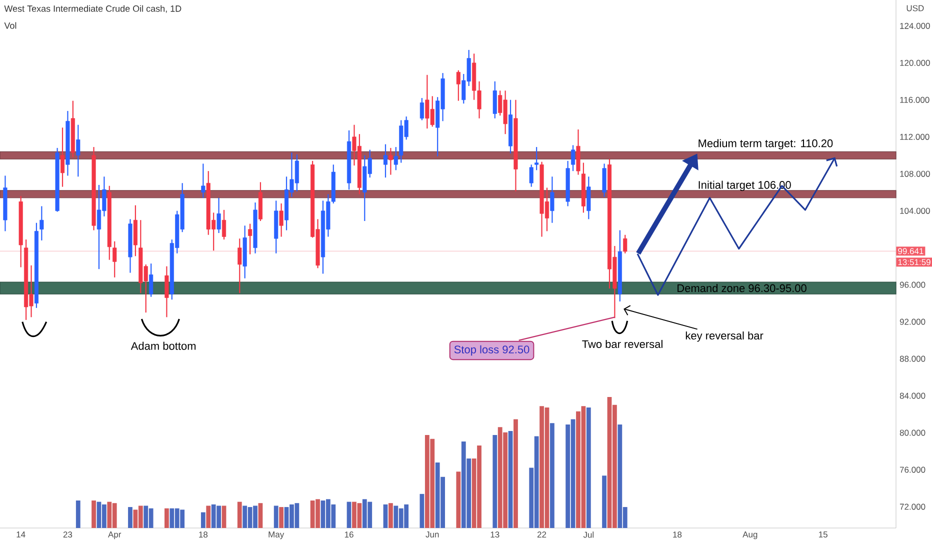 The width and height of the screenshot is (932, 550). I want to click on y-tick-label: 88.000, so click(913, 359).